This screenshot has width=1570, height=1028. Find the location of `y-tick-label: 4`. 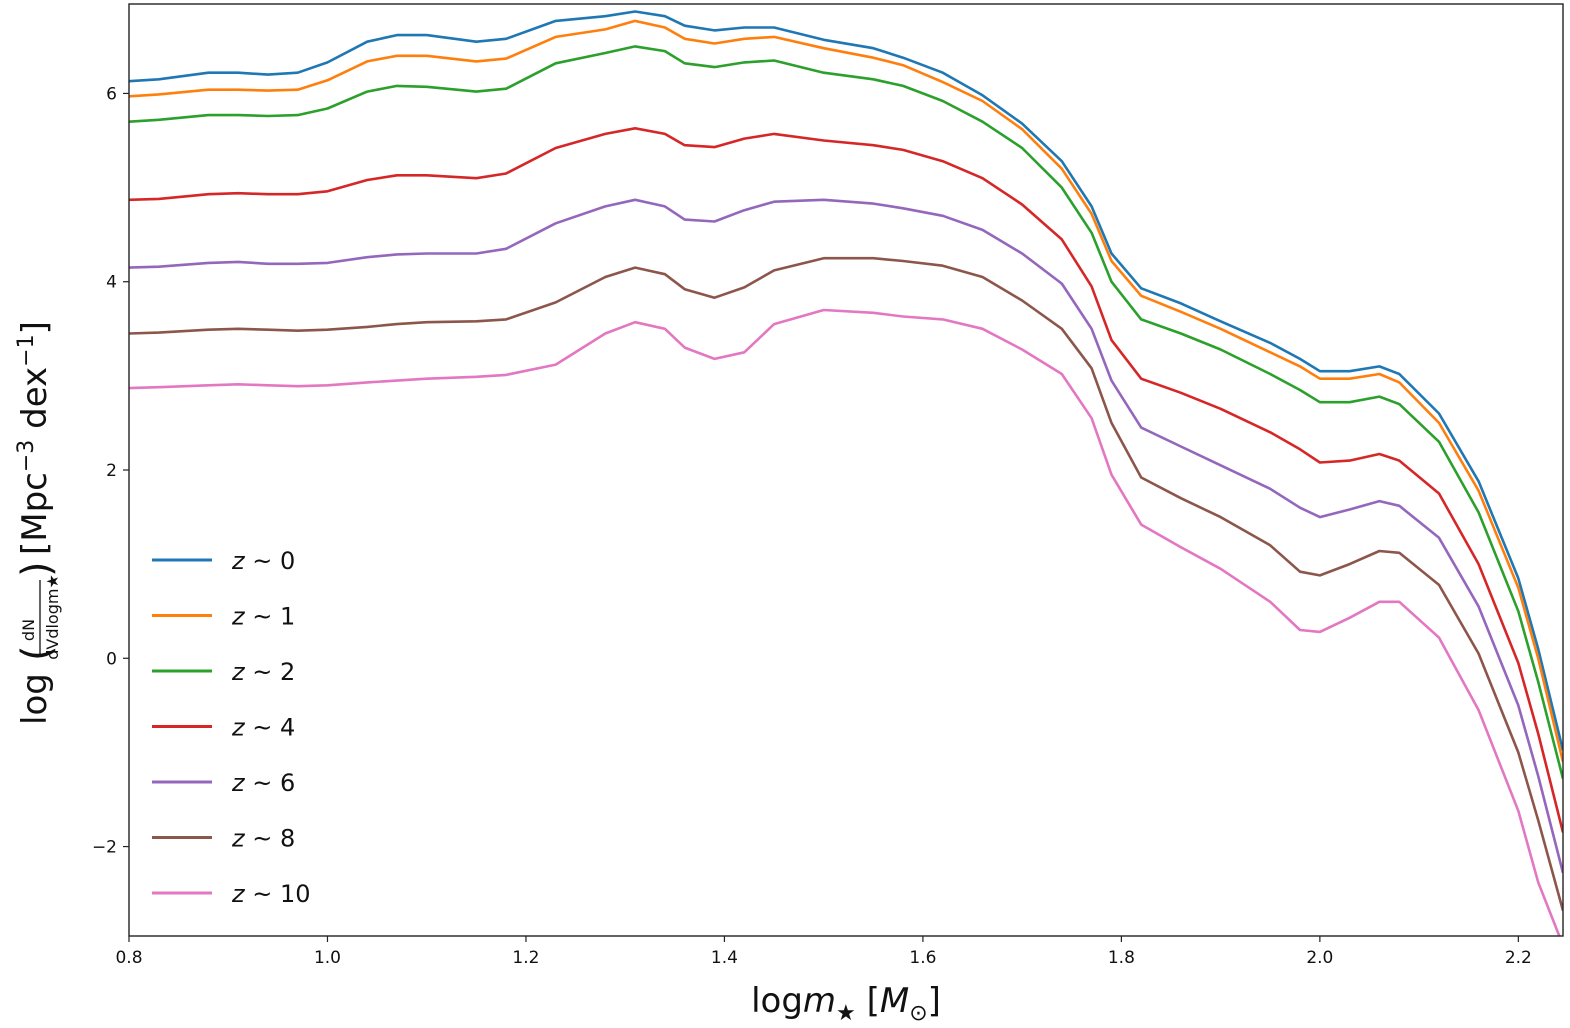

y-tick-label: 4 is located at coordinates (111, 283).